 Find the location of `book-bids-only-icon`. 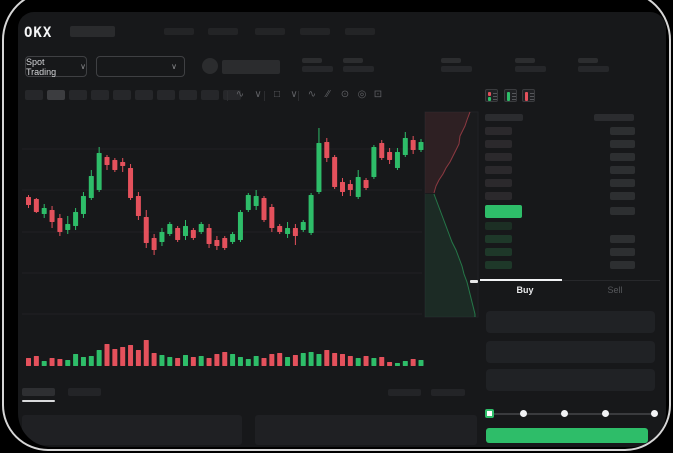

book-bids-only-icon is located at coordinates (510, 95).